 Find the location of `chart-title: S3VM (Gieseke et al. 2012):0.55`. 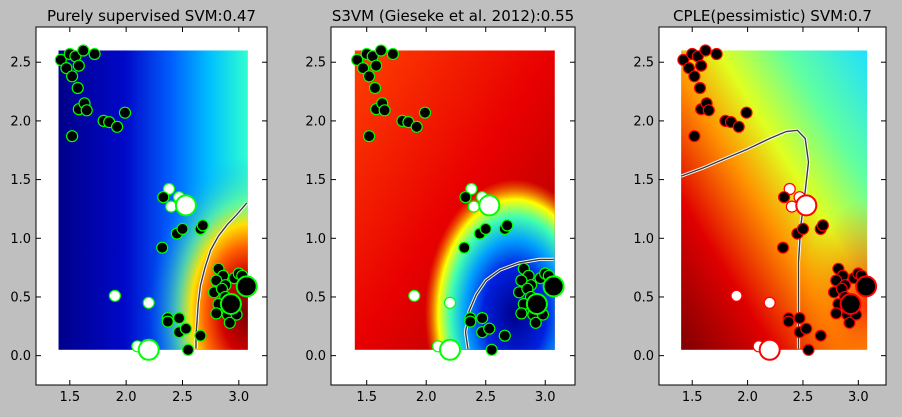

chart-title: S3VM (Gieseke et al. 2012):0.55 is located at coordinates (453, 16).